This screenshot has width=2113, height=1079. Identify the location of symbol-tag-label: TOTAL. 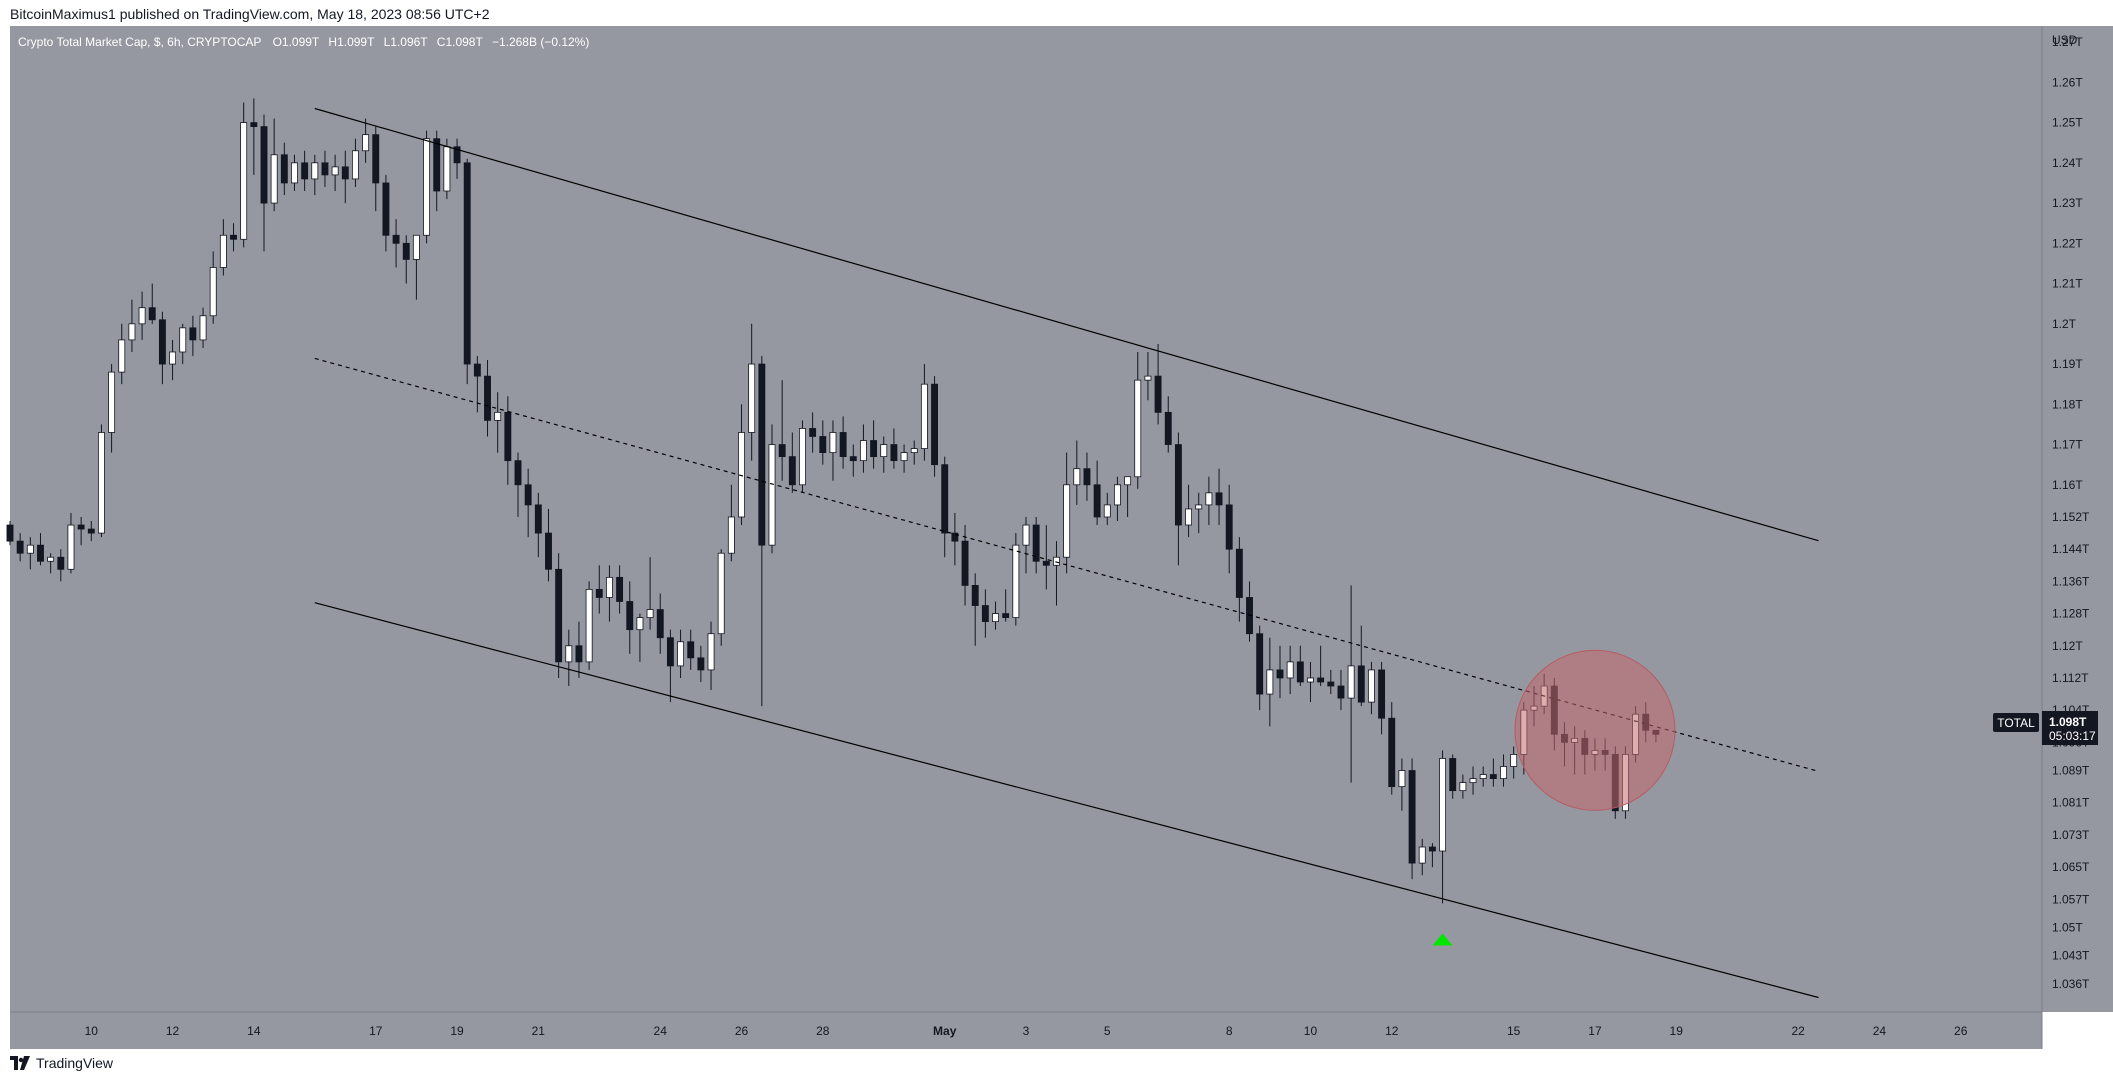
(2016, 723).